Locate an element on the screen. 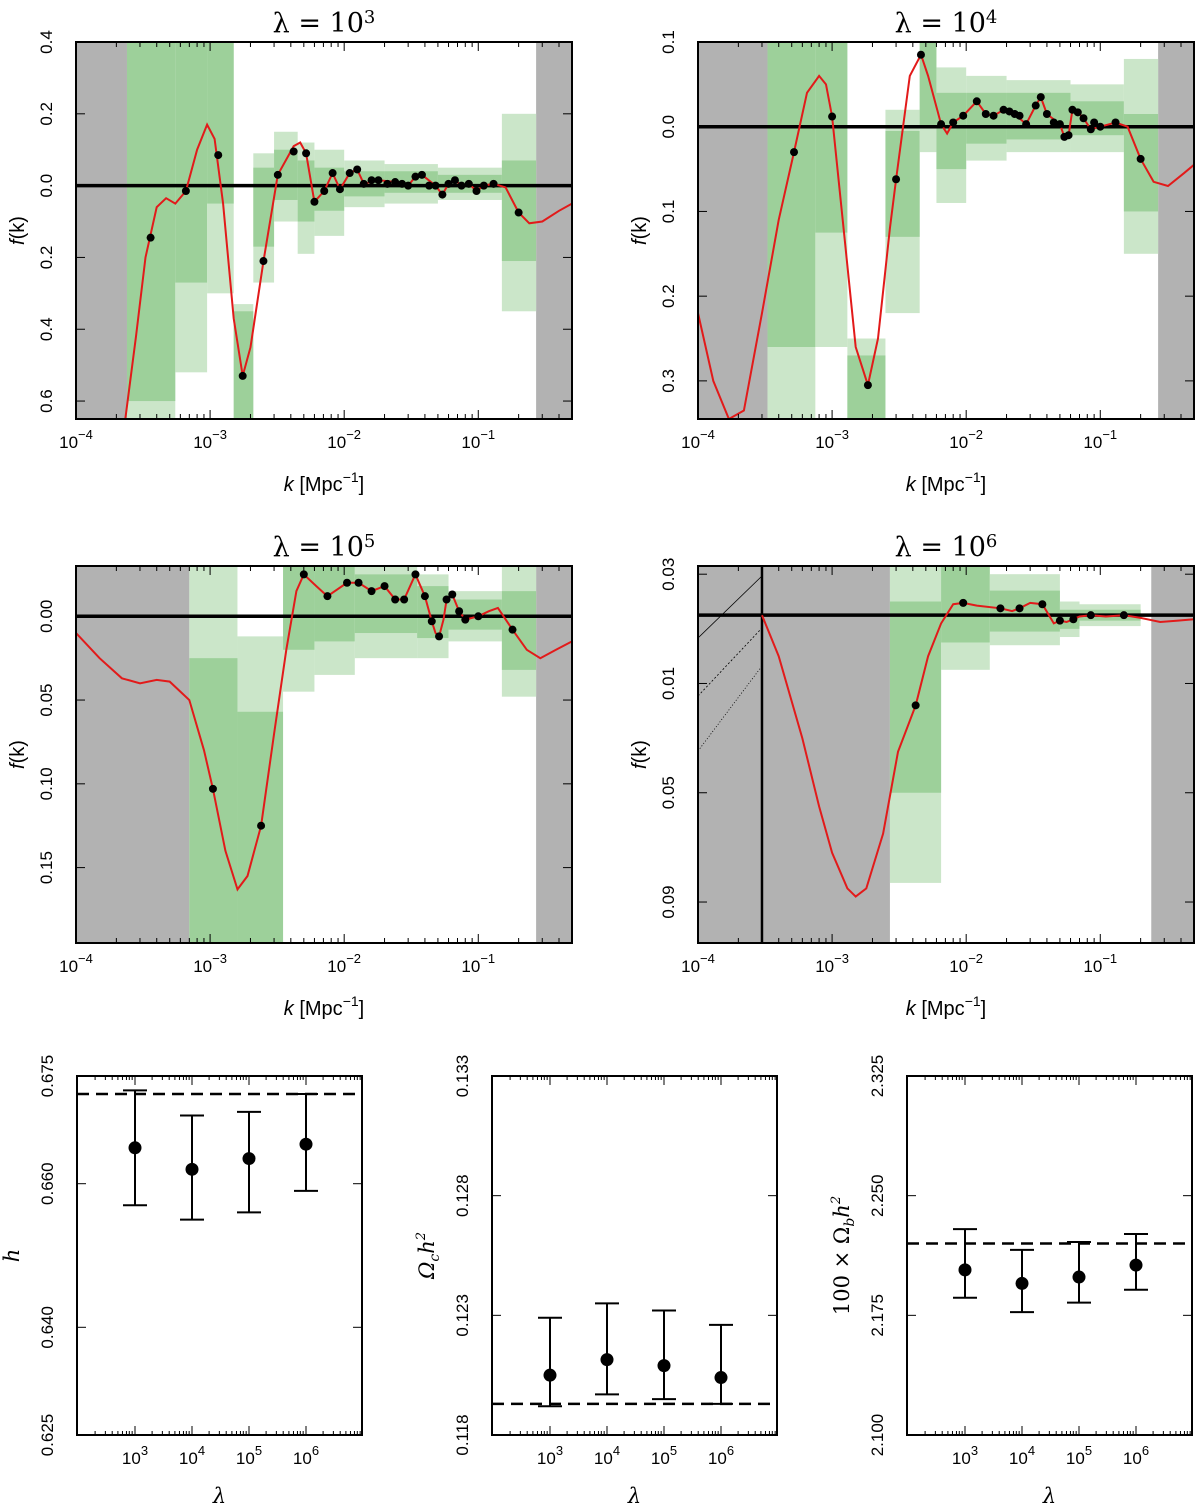 The height and width of the screenshot is (1509, 1200). y-tick-label: 2.325 is located at coordinates (877, 1076).